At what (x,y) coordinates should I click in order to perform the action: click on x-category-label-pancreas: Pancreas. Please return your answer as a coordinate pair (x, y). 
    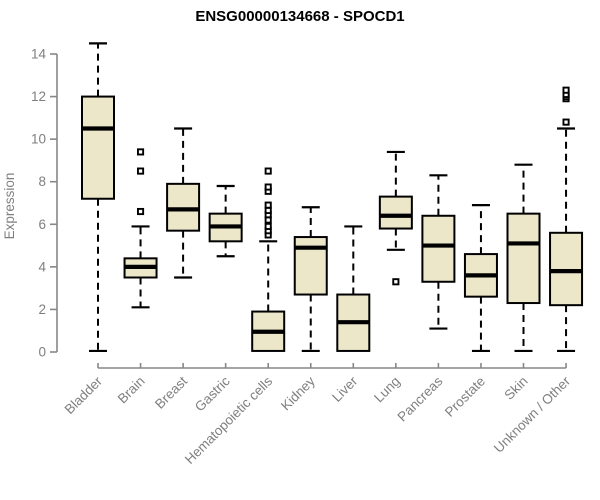
    Looking at the image, I should click on (420, 398).